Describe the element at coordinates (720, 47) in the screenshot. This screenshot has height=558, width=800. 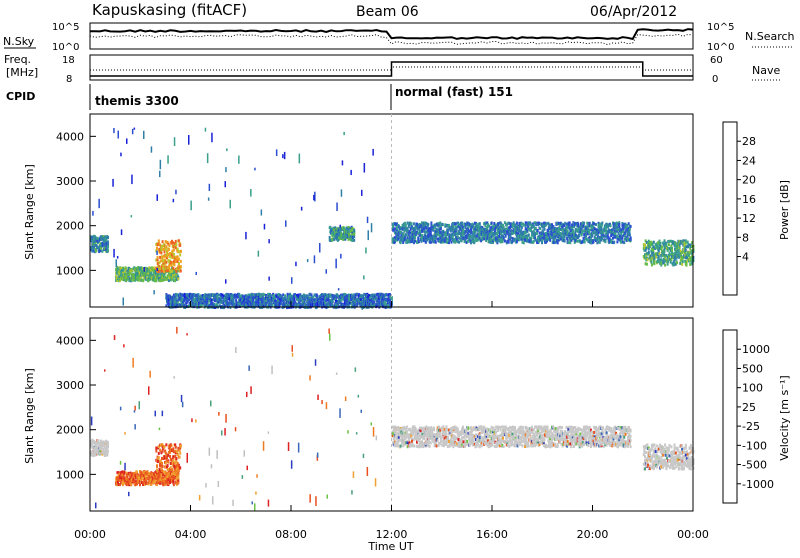
I see `nsearch-tick-bottom: 10^0` at that location.